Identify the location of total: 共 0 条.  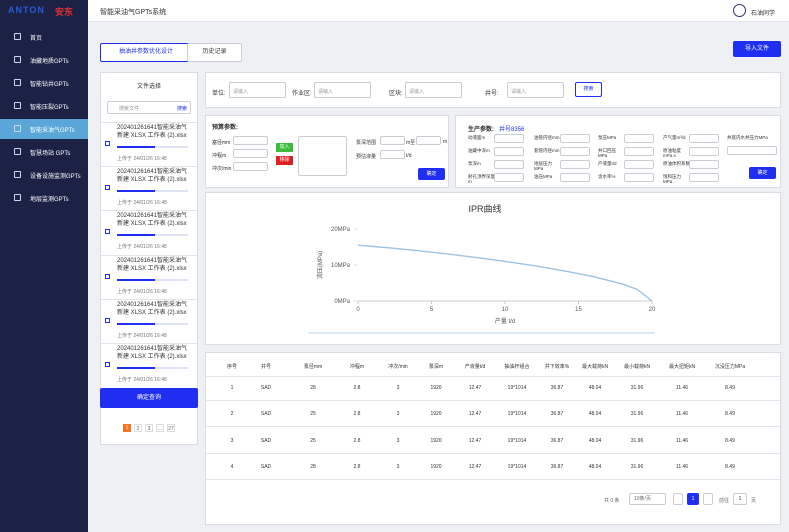
(612, 501).